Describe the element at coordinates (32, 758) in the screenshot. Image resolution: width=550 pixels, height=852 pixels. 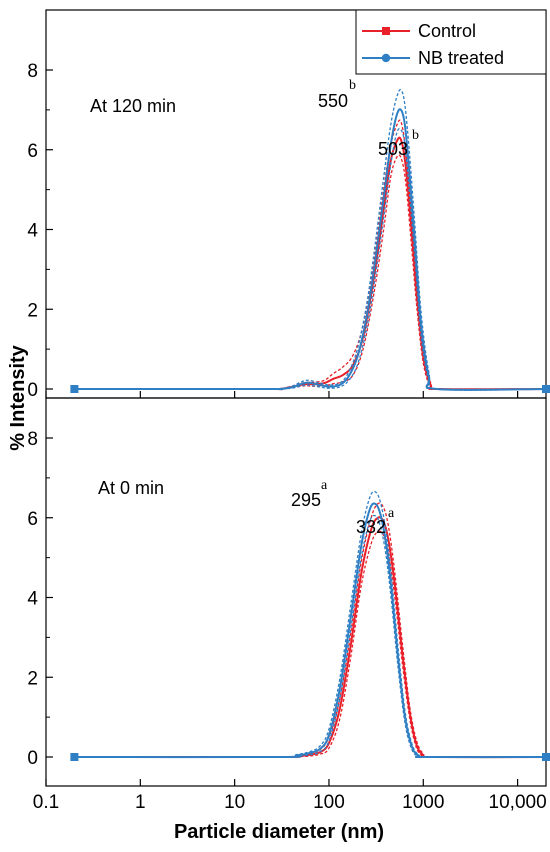
I see `bottom-y-tick-label-0: 0` at that location.